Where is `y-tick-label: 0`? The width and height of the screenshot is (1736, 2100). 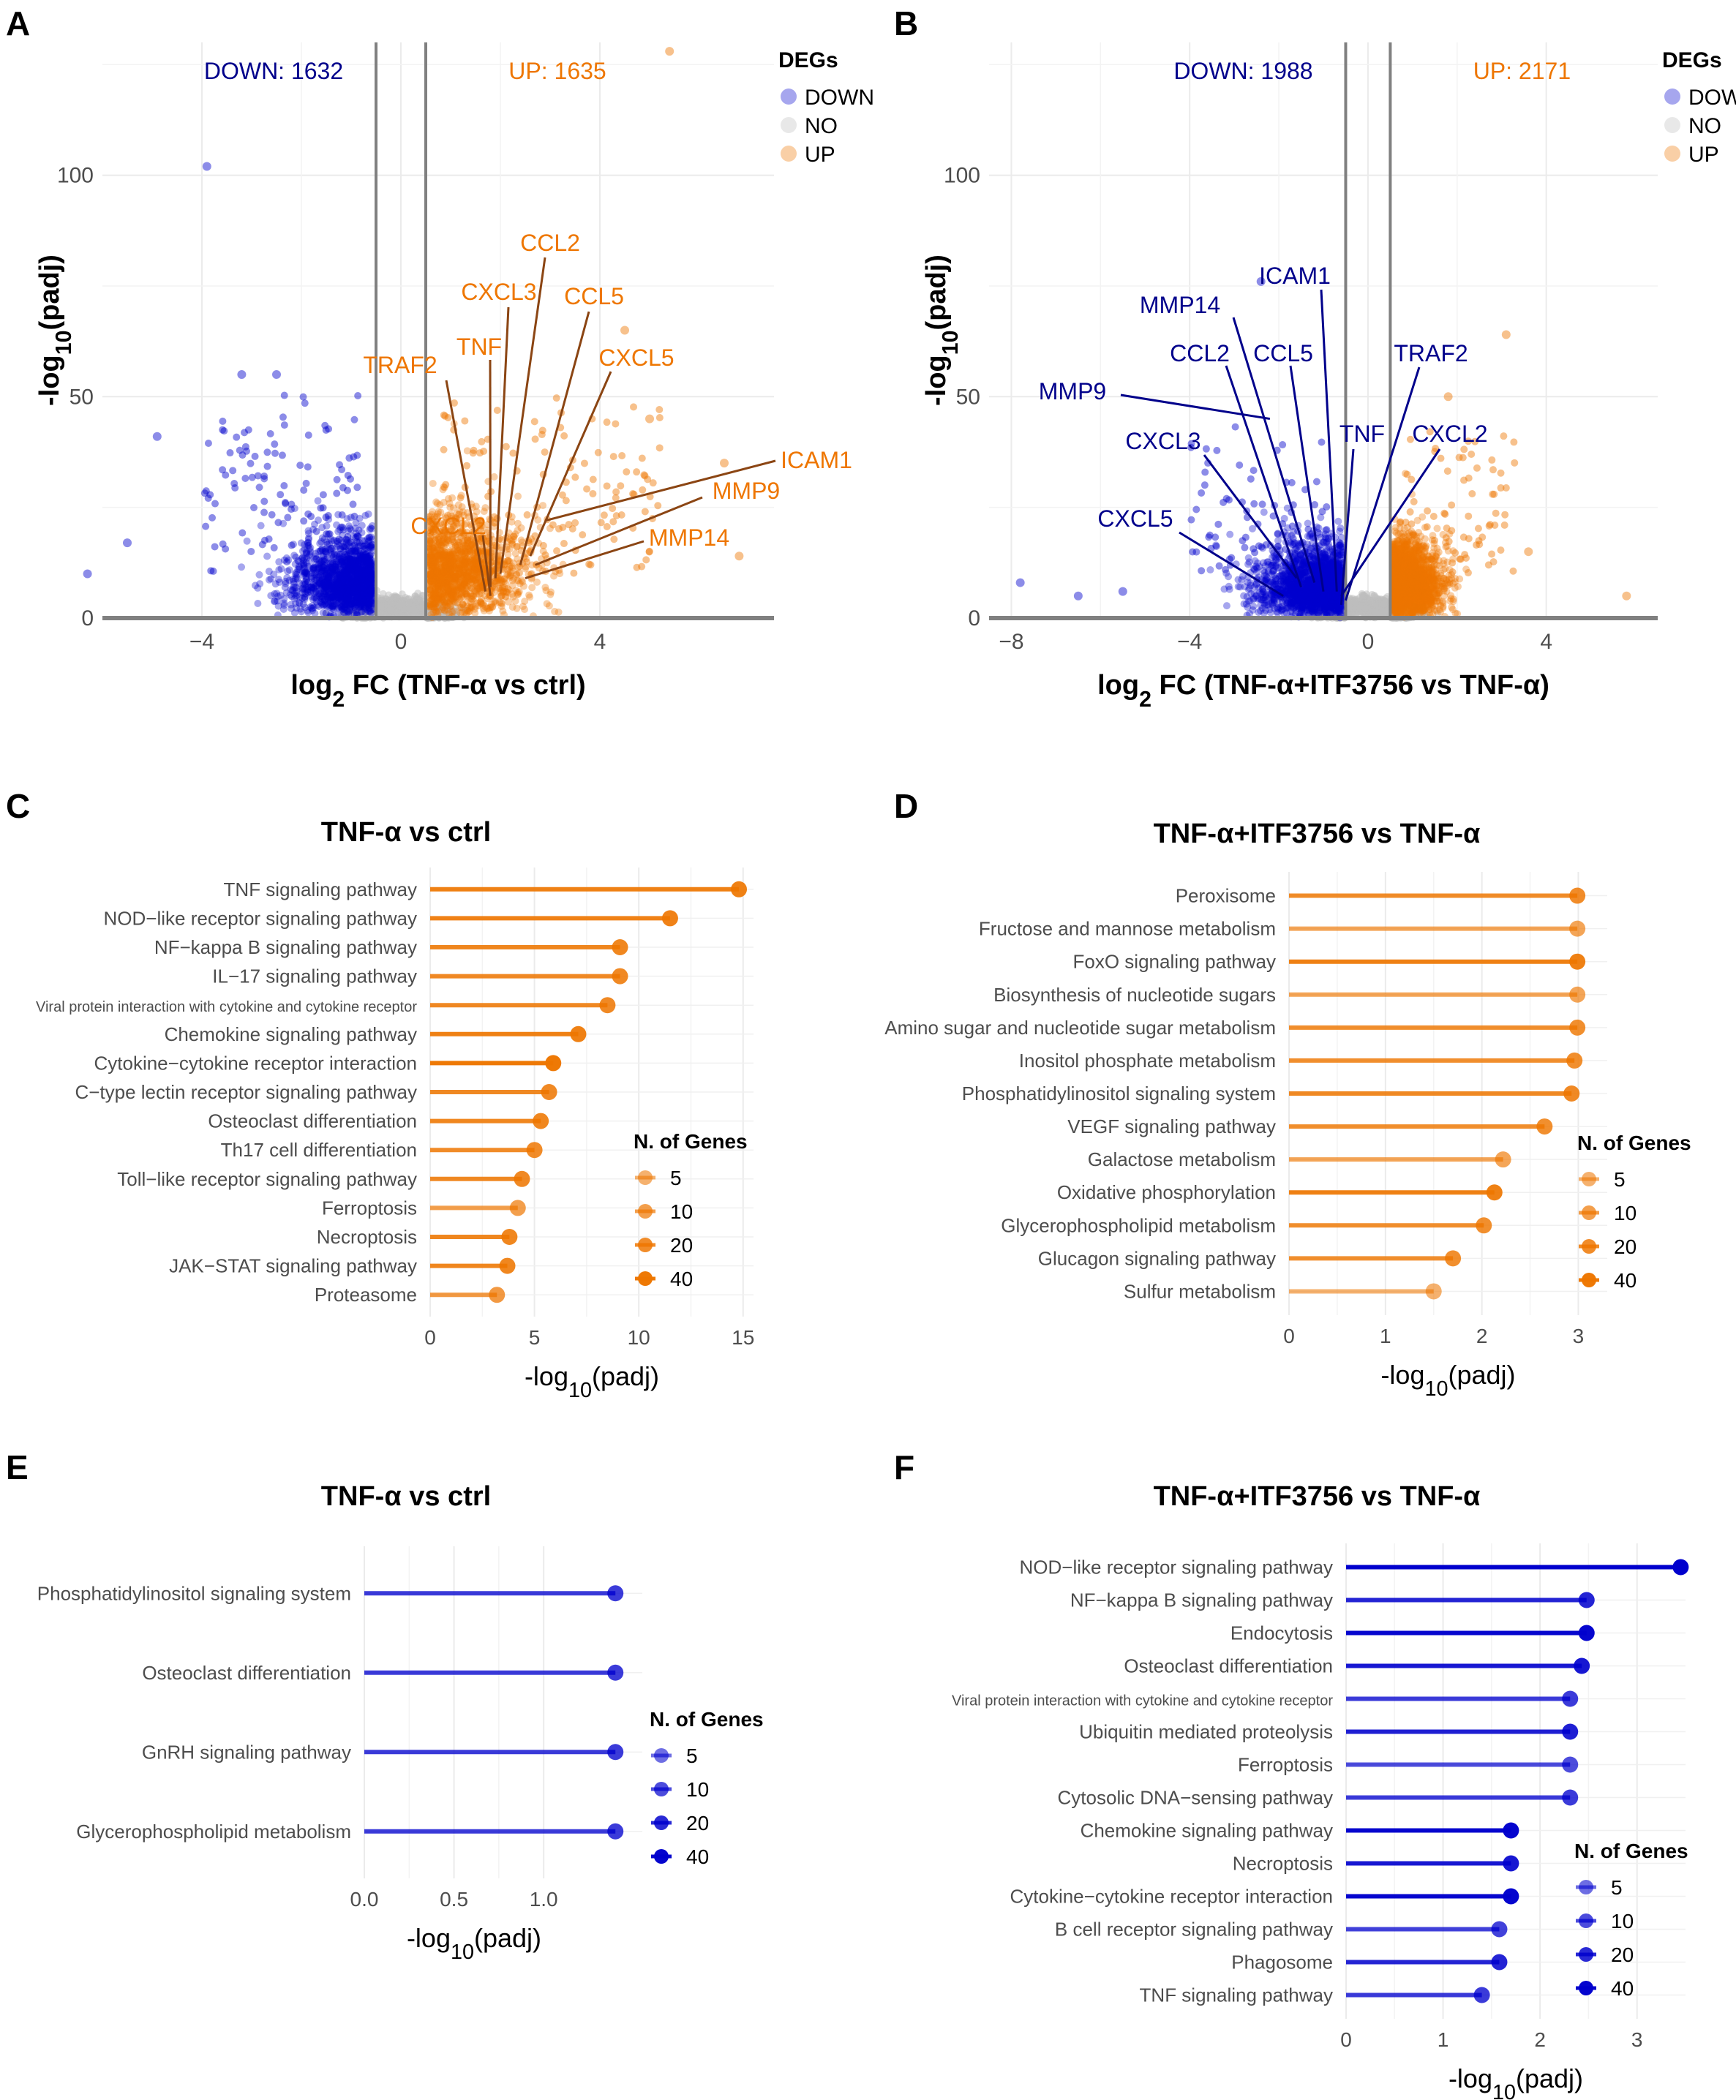
y-tick-label: 0 is located at coordinates (87, 618).